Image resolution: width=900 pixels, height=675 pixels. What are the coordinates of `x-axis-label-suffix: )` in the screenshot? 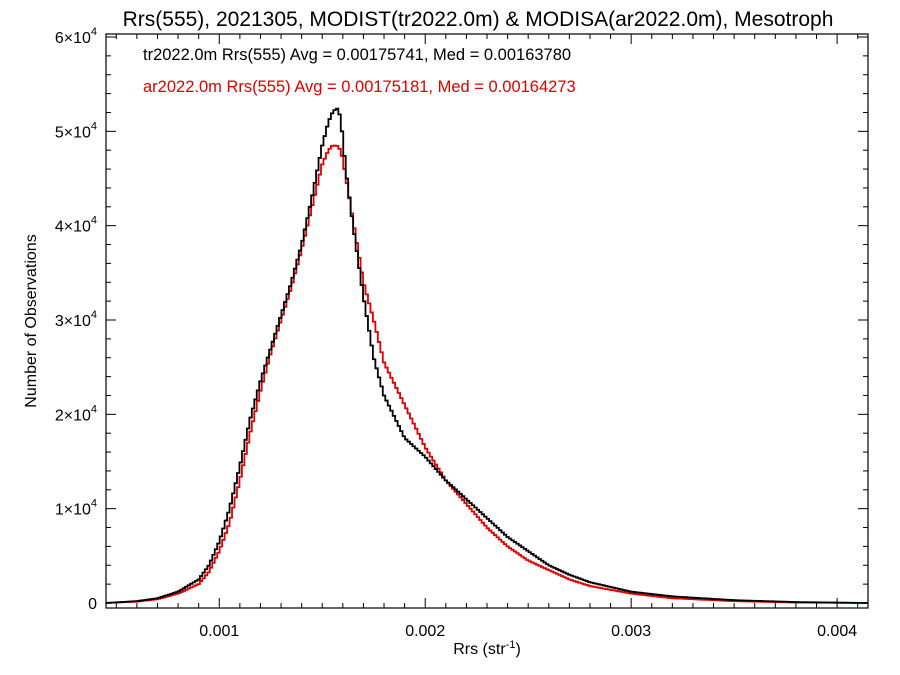 It's located at (517, 649).